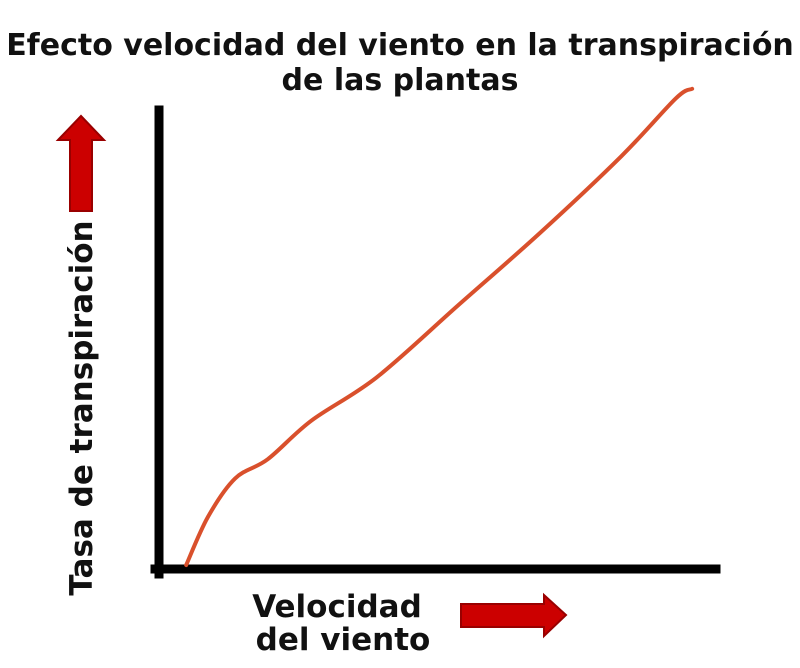  Describe the element at coordinates (343, 640) in the screenshot. I see `x-axis-label-line2: del viento` at that location.